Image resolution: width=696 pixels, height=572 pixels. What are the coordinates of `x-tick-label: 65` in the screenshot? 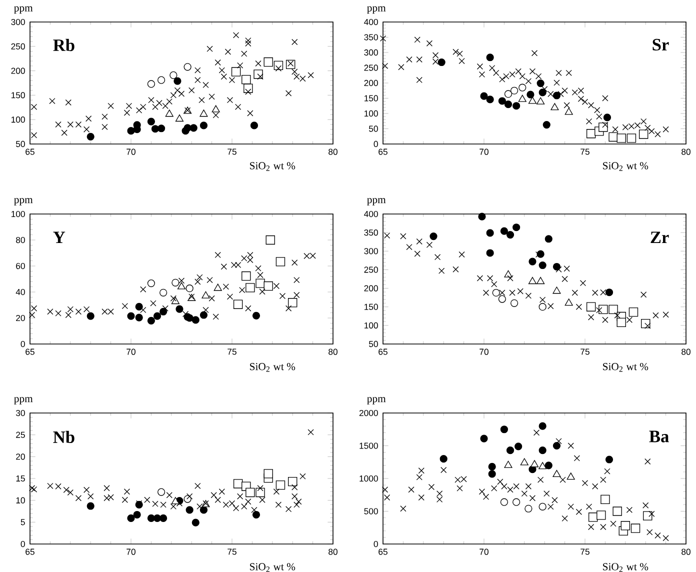 It's located at (383, 551).